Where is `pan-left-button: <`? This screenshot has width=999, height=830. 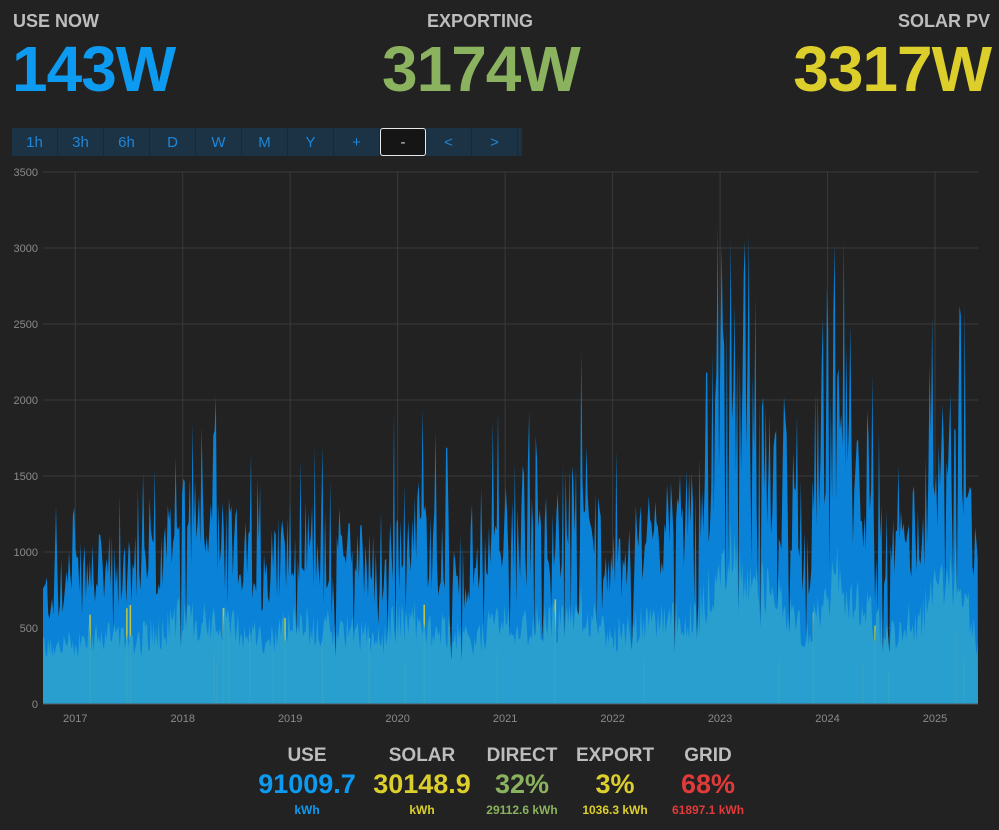 pan-left-button: < is located at coordinates (449, 142).